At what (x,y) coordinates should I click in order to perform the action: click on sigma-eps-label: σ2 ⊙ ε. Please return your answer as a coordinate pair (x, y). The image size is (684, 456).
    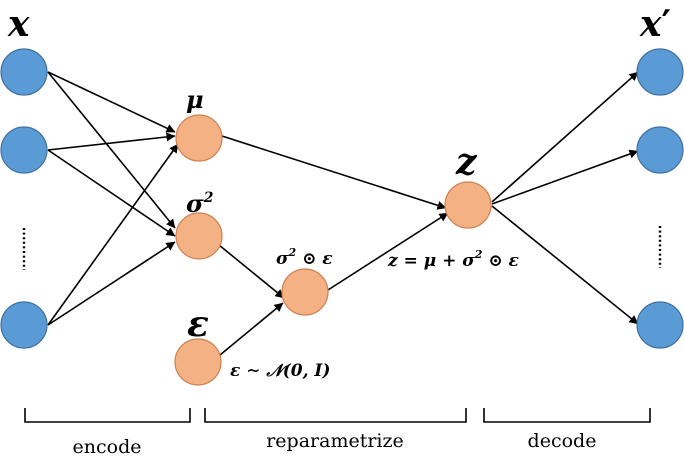
    Looking at the image, I should click on (304, 257).